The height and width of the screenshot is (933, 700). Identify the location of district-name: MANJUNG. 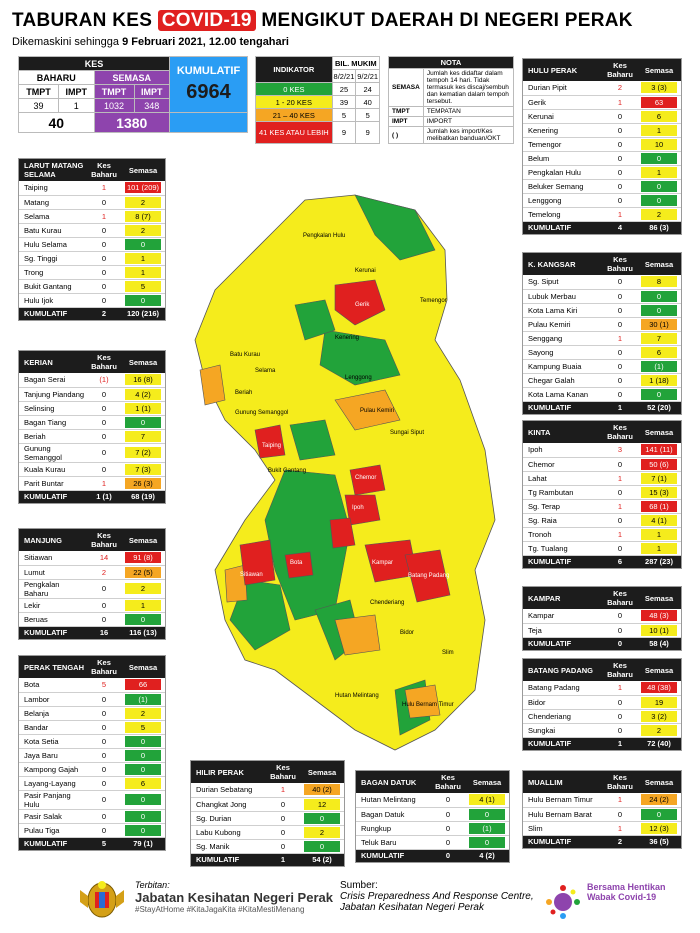
(53, 540).